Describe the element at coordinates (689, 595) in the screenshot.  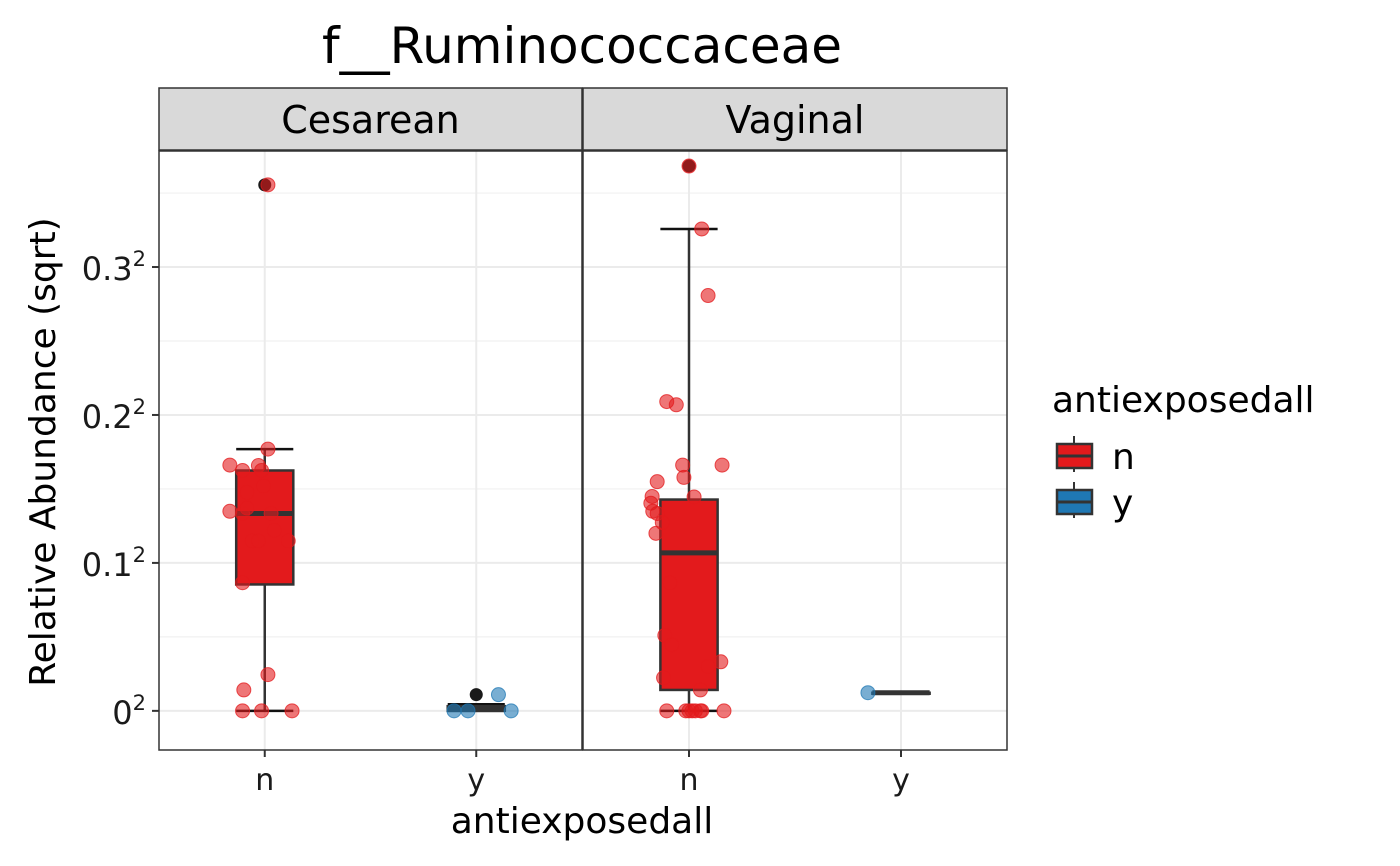
I see `box-body` at that location.